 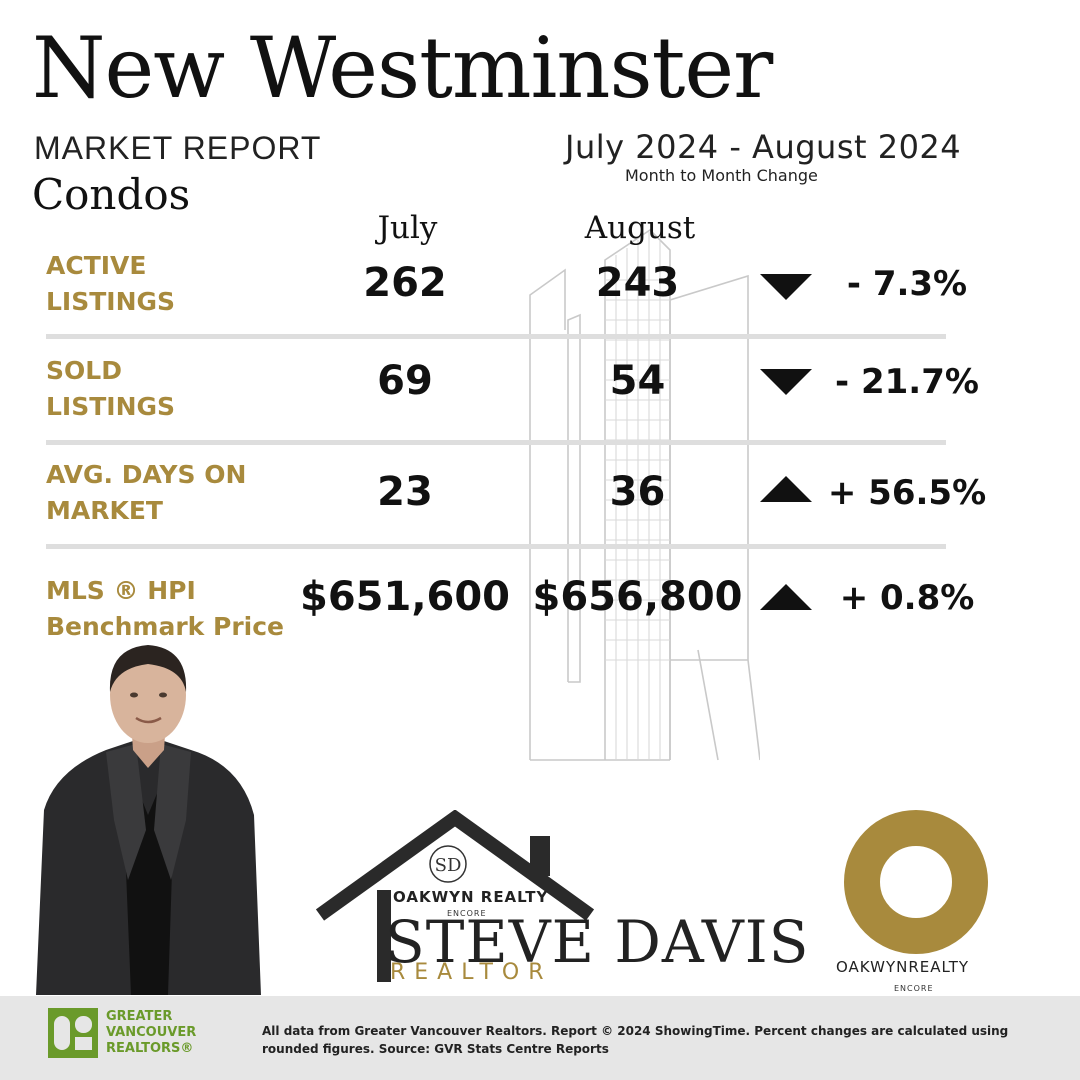 I want to click on period-label: July 2024 - August 2024, so click(x=763, y=147).